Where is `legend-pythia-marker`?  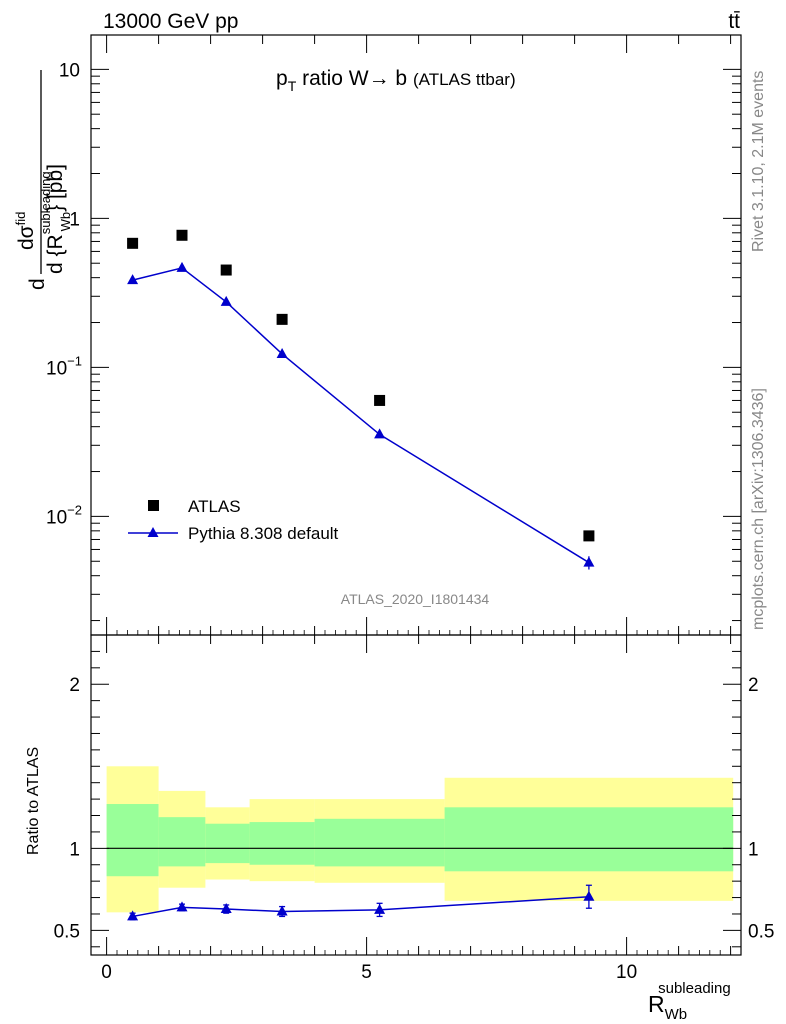 legend-pythia-marker is located at coordinates (153, 532).